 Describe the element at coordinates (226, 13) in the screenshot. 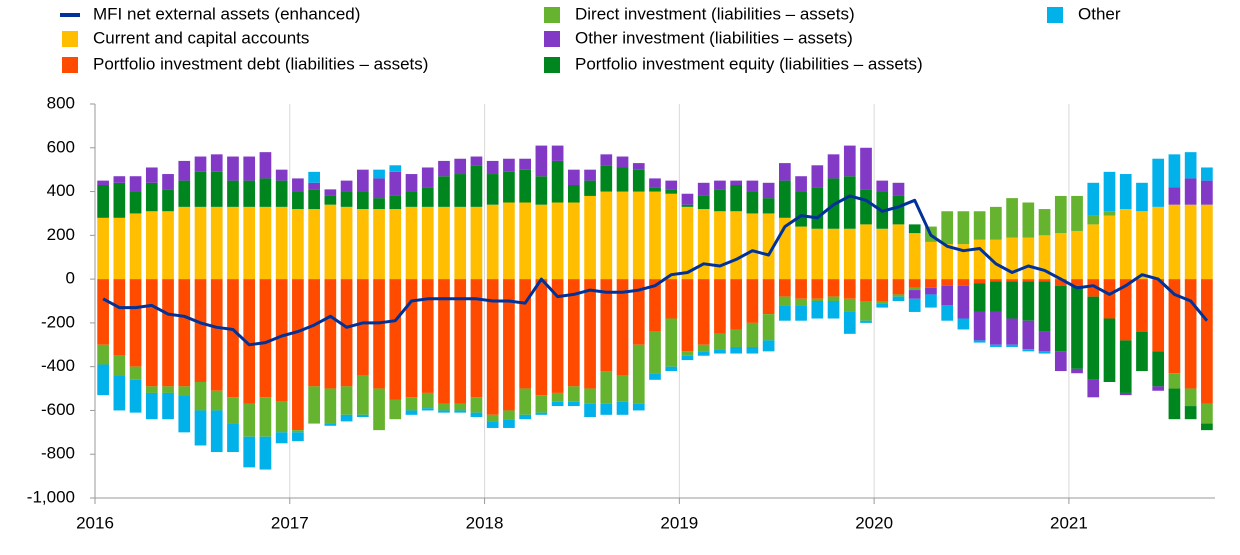

I see `legend-label: MFI net external assets (enhanced)` at that location.